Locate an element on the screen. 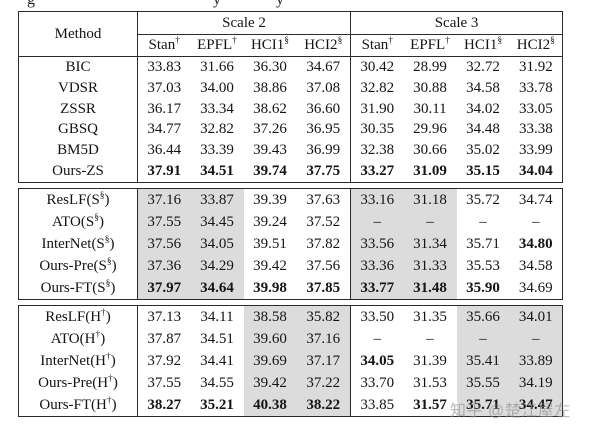 The height and width of the screenshot is (432, 600). value-cell: 38.22 is located at coordinates (323, 405).